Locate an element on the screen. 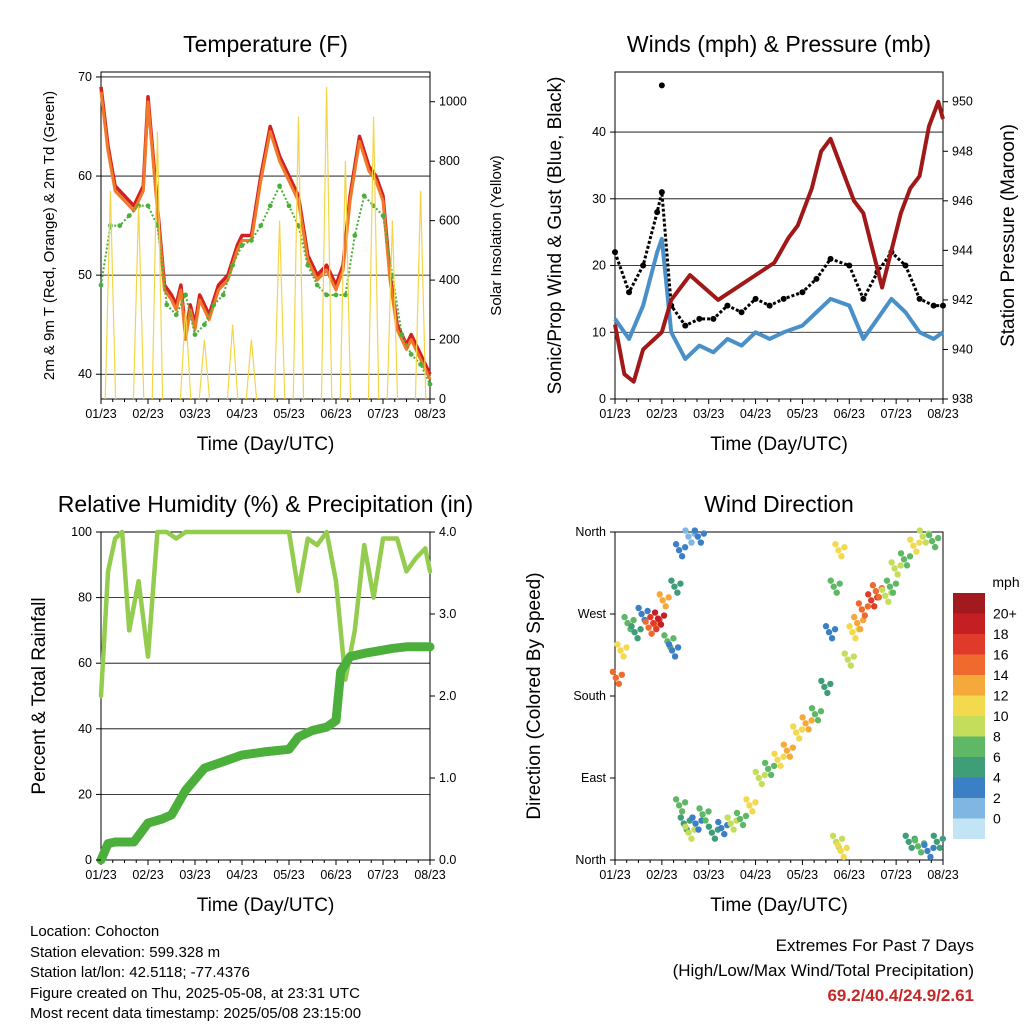  y2-tick-label: 948 is located at coordinates (962, 151).